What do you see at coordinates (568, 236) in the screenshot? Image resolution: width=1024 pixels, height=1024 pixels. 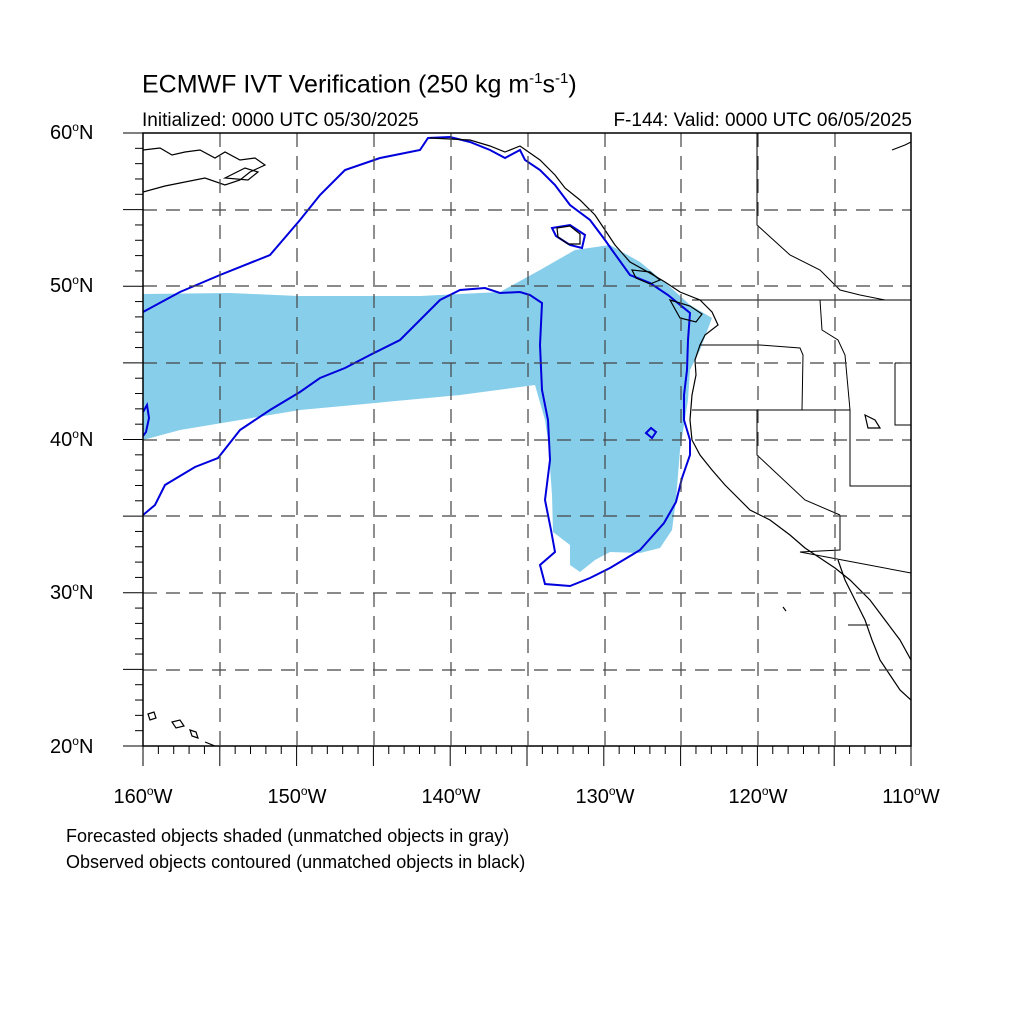 I see `observed-ivt-contour-island` at bounding box center [568, 236].